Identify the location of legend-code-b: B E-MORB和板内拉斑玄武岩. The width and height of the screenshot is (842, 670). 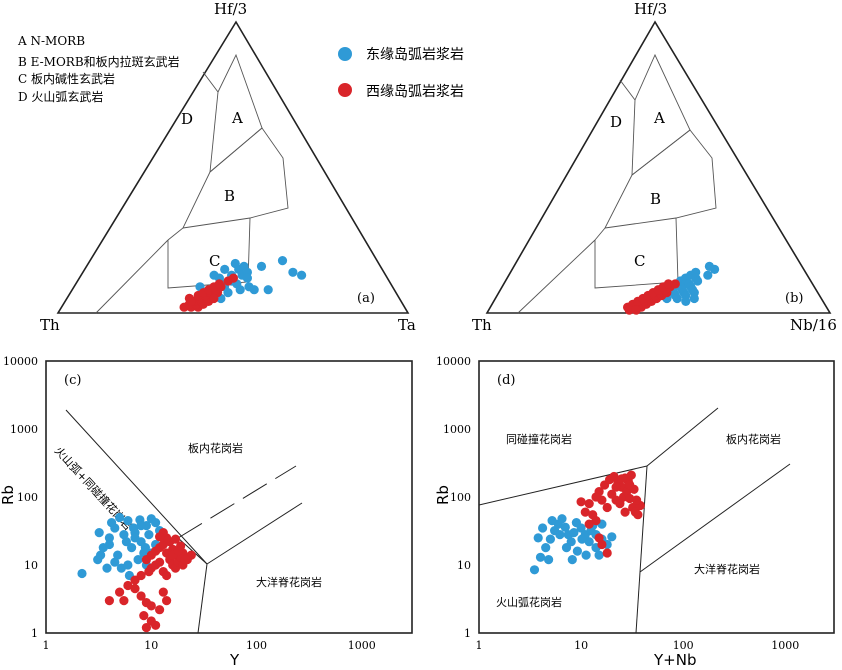
(99, 61).